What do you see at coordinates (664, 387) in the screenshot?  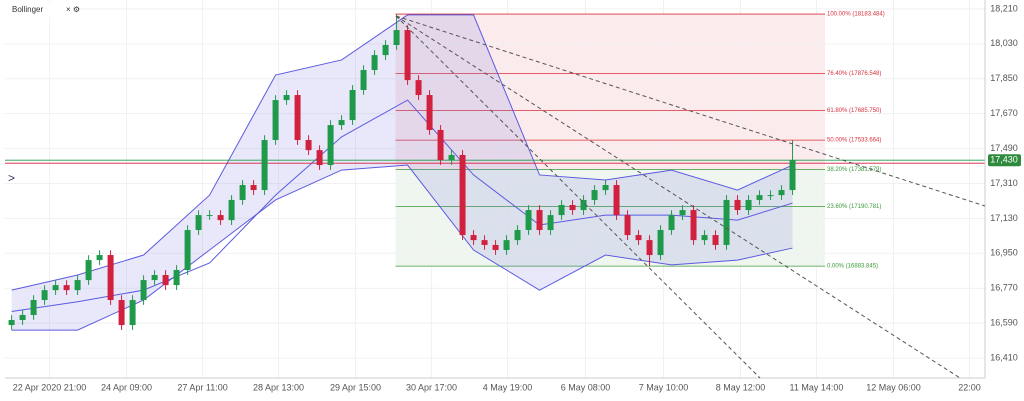 I see `x-tick-label: 7 May 10:00` at bounding box center [664, 387].